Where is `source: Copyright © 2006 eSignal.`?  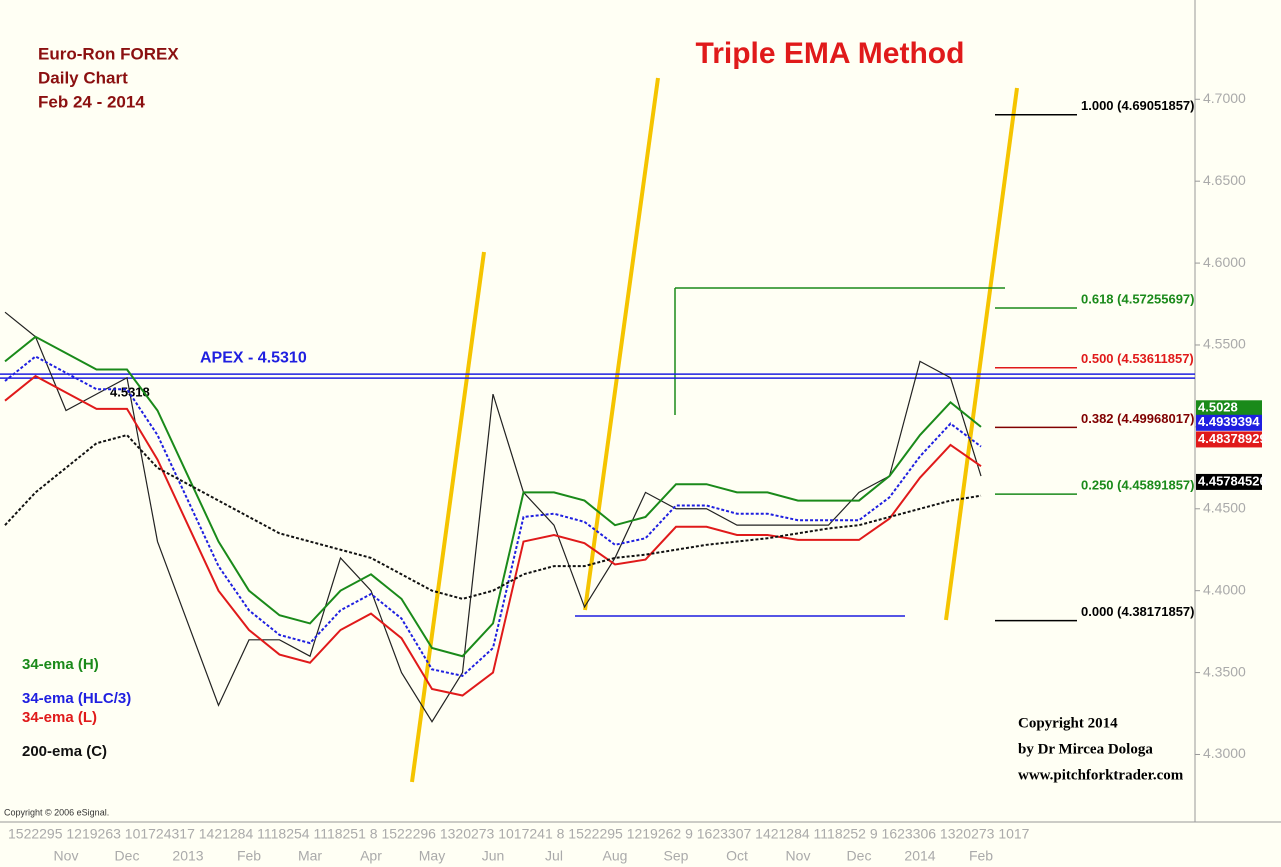 source: Copyright © 2006 eSignal. is located at coordinates (56, 812).